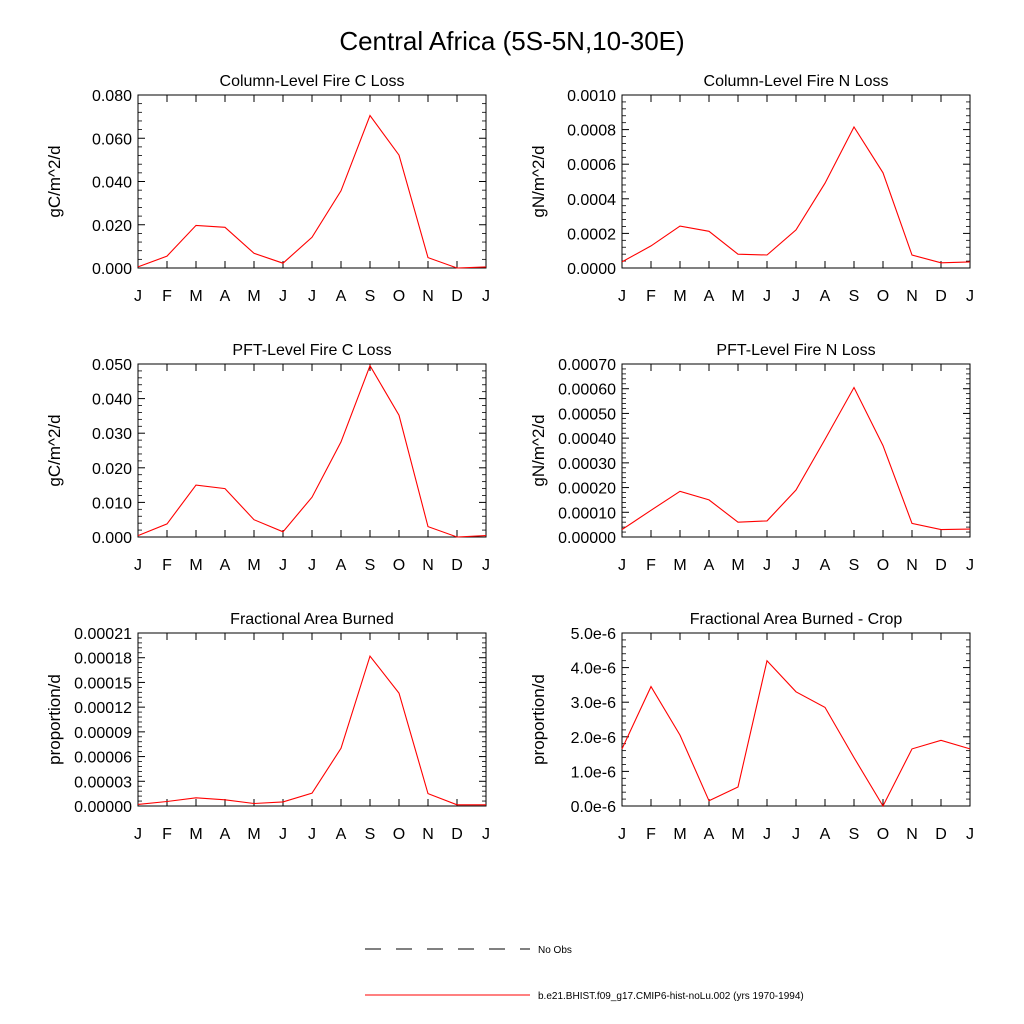 The width and height of the screenshot is (1024, 1024). I want to click on y-tick-label: 0.060, so click(112, 139).